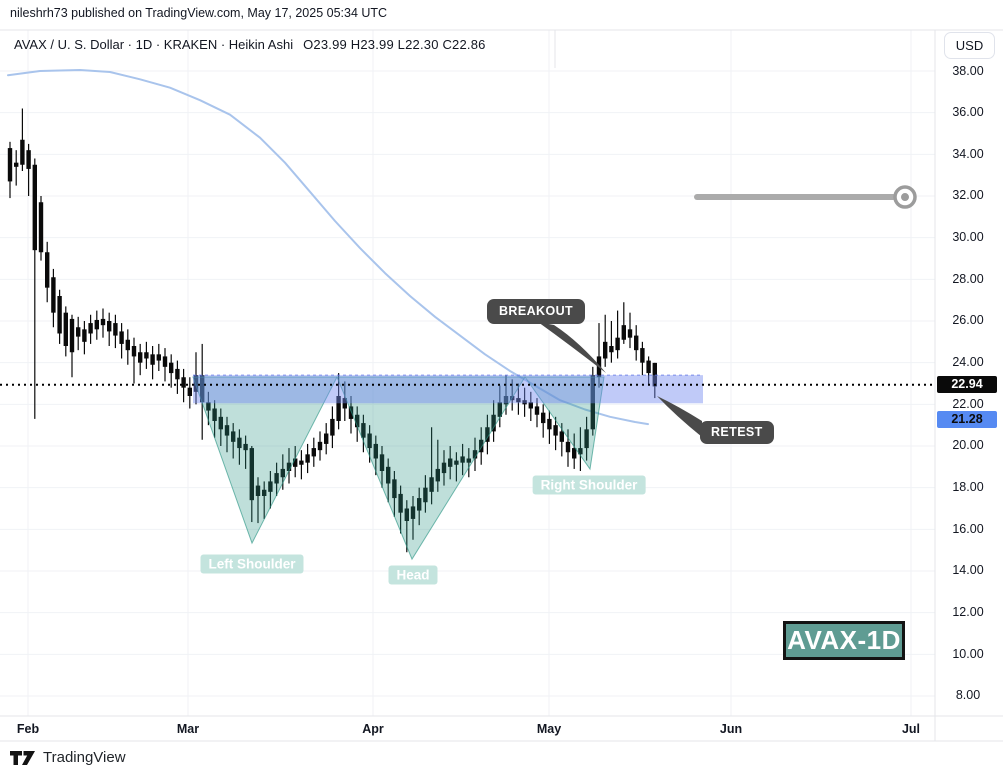  I want to click on price-tick-label: 28.00, so click(968, 278).